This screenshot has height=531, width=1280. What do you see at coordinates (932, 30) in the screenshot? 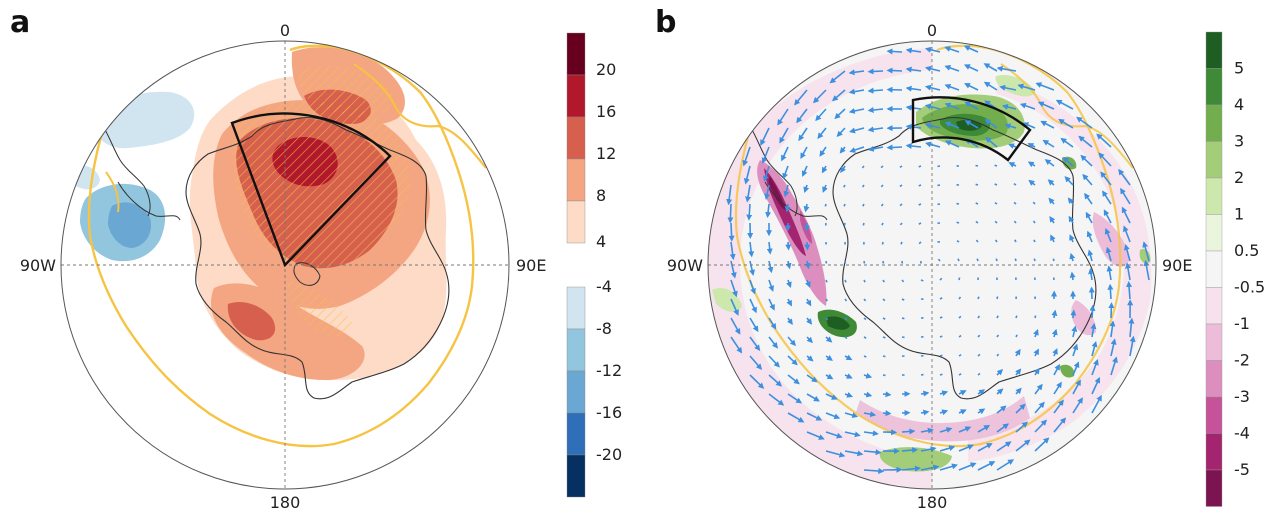
I see `panel-b-label-top: 0` at bounding box center [932, 30].